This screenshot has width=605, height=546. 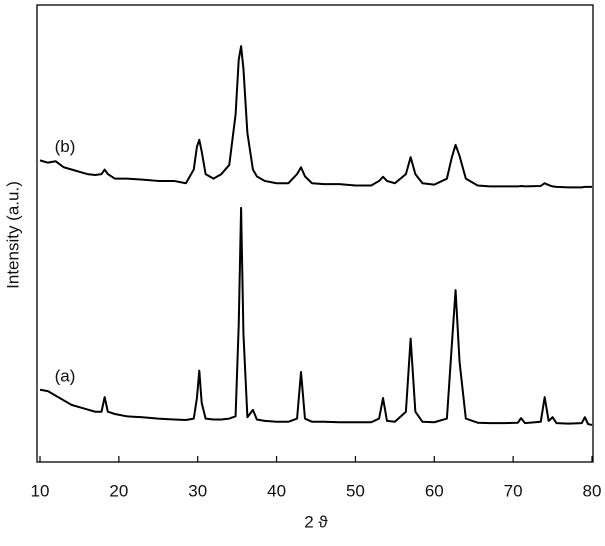 What do you see at coordinates (513, 490) in the screenshot?
I see `x-tick-label: 70` at bounding box center [513, 490].